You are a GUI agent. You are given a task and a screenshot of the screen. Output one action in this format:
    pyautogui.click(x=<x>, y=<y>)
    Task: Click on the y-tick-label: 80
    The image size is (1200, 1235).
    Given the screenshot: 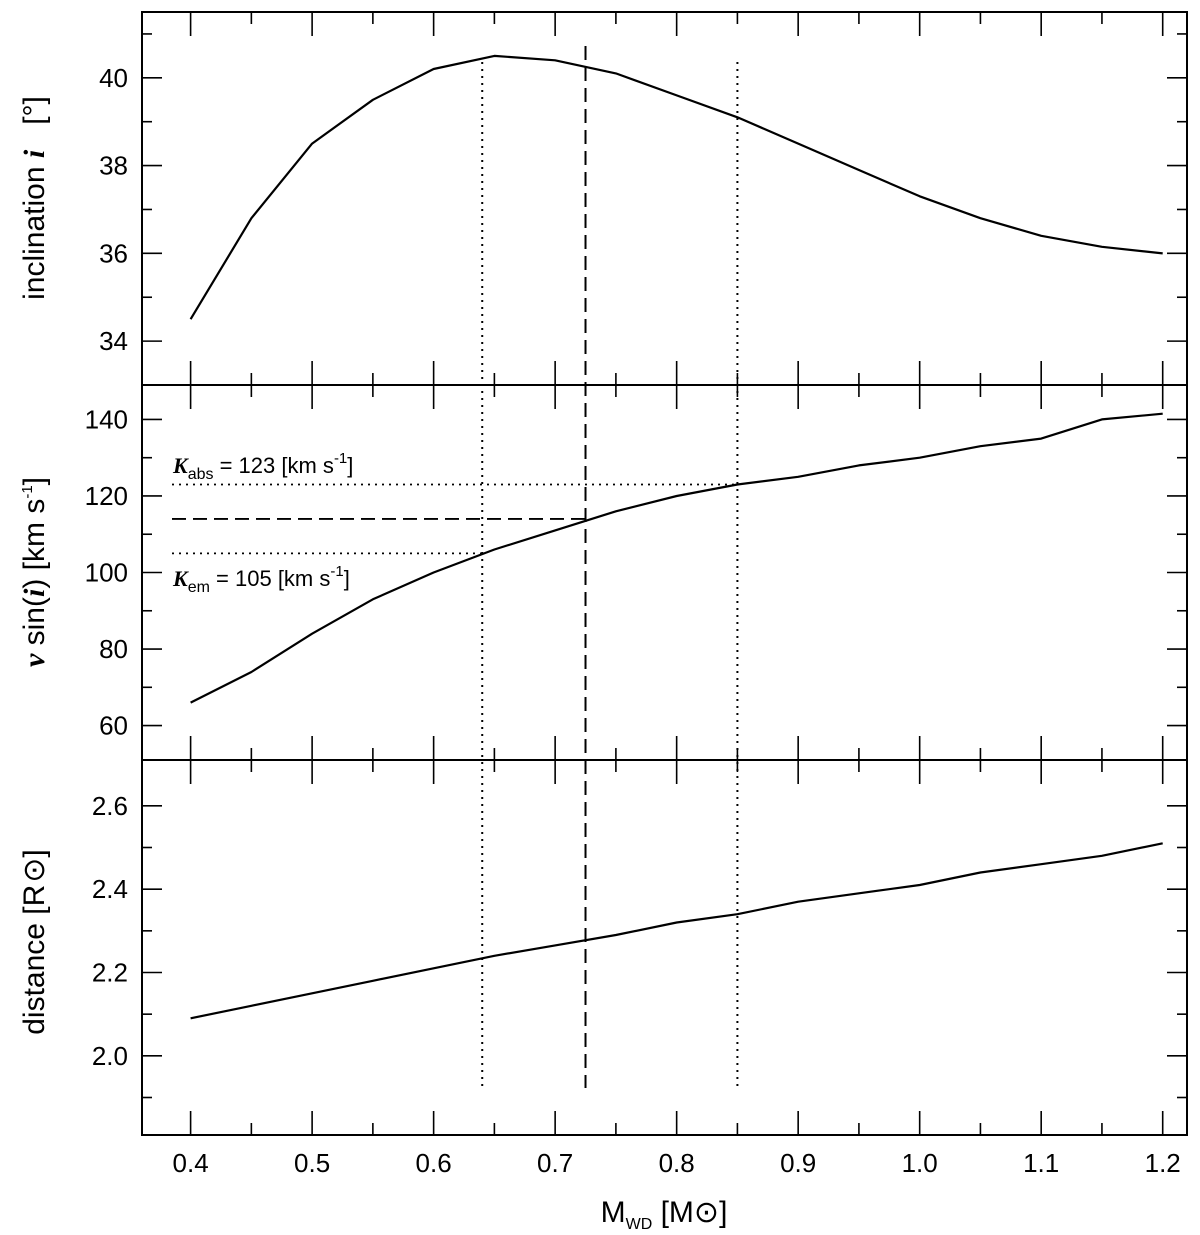 What is the action you would take?
    pyautogui.click(x=113, y=649)
    